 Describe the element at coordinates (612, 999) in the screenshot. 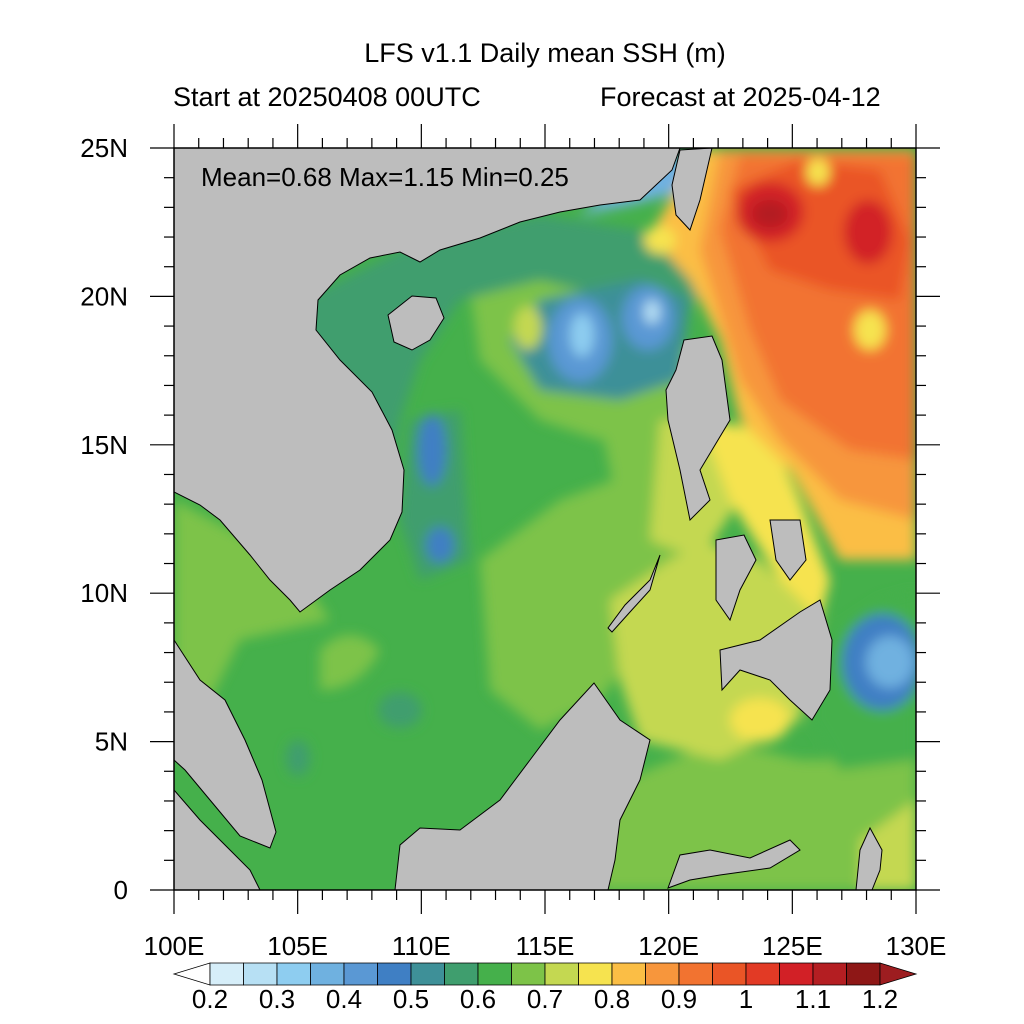

I see `colorbar-label: 0.8` at that location.